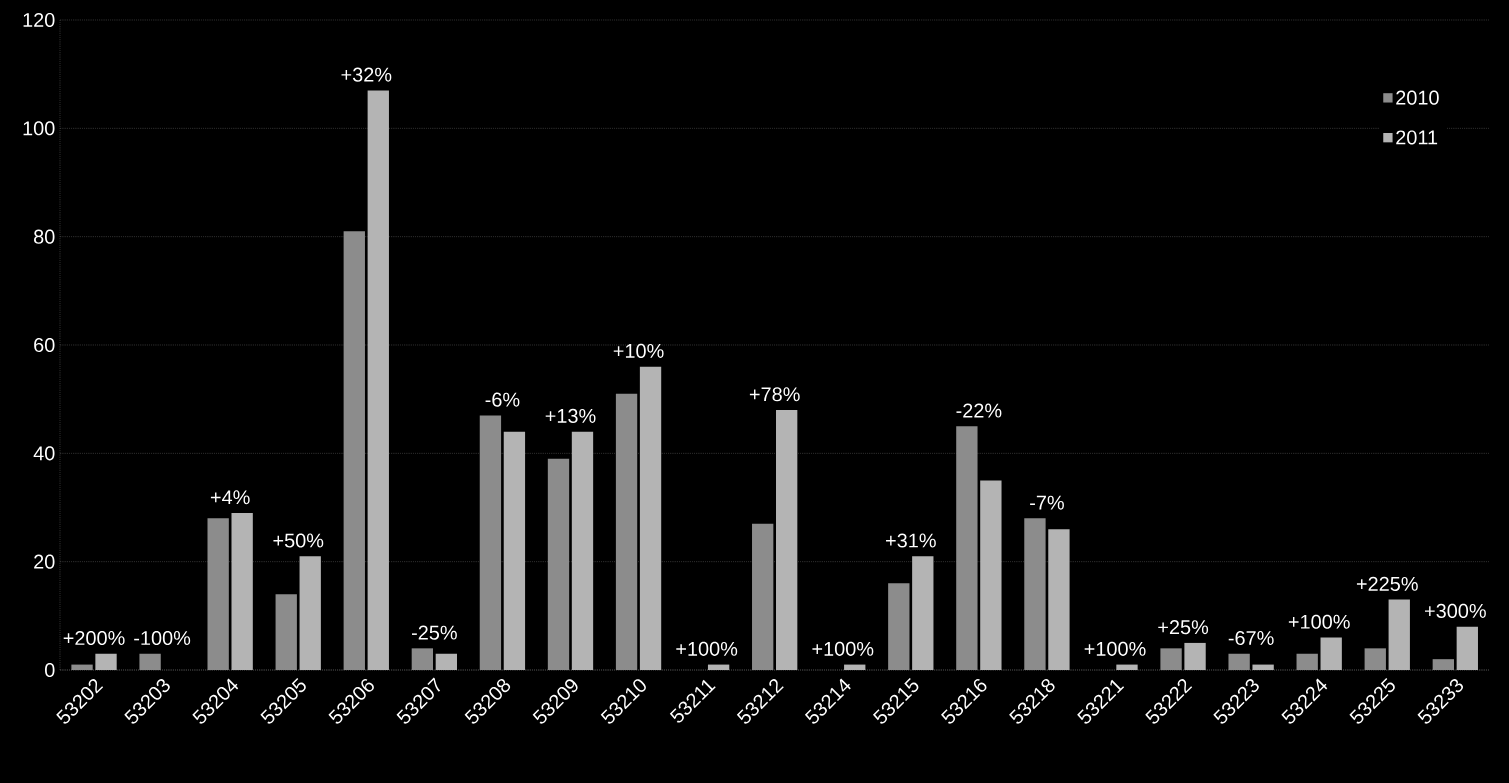 The width and height of the screenshot is (1509, 783). Describe the element at coordinates (570, 415) in the screenshot. I see `annotation: +13%` at that location.